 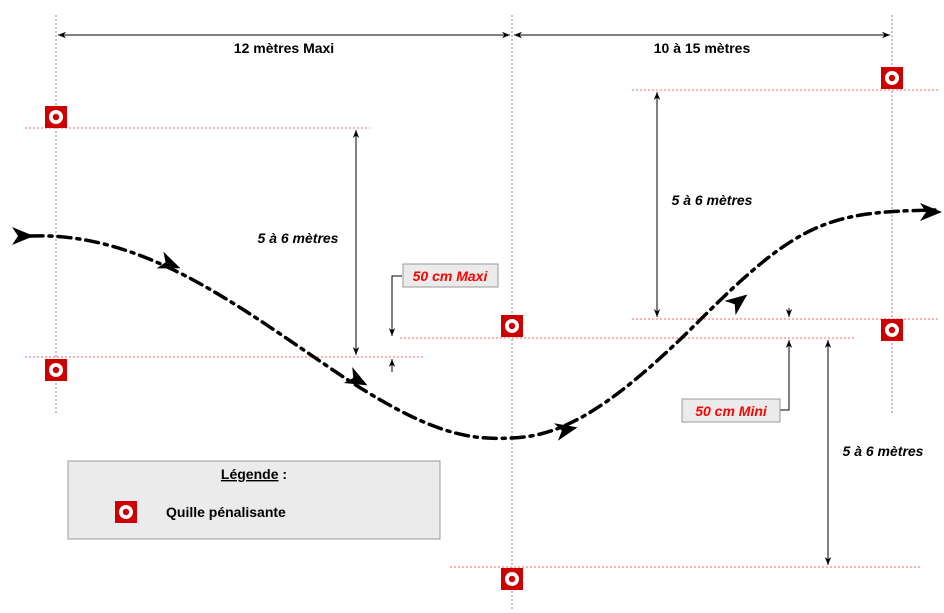 I want to click on maxi-callout: 50 cm Maxi, so click(x=443, y=317).